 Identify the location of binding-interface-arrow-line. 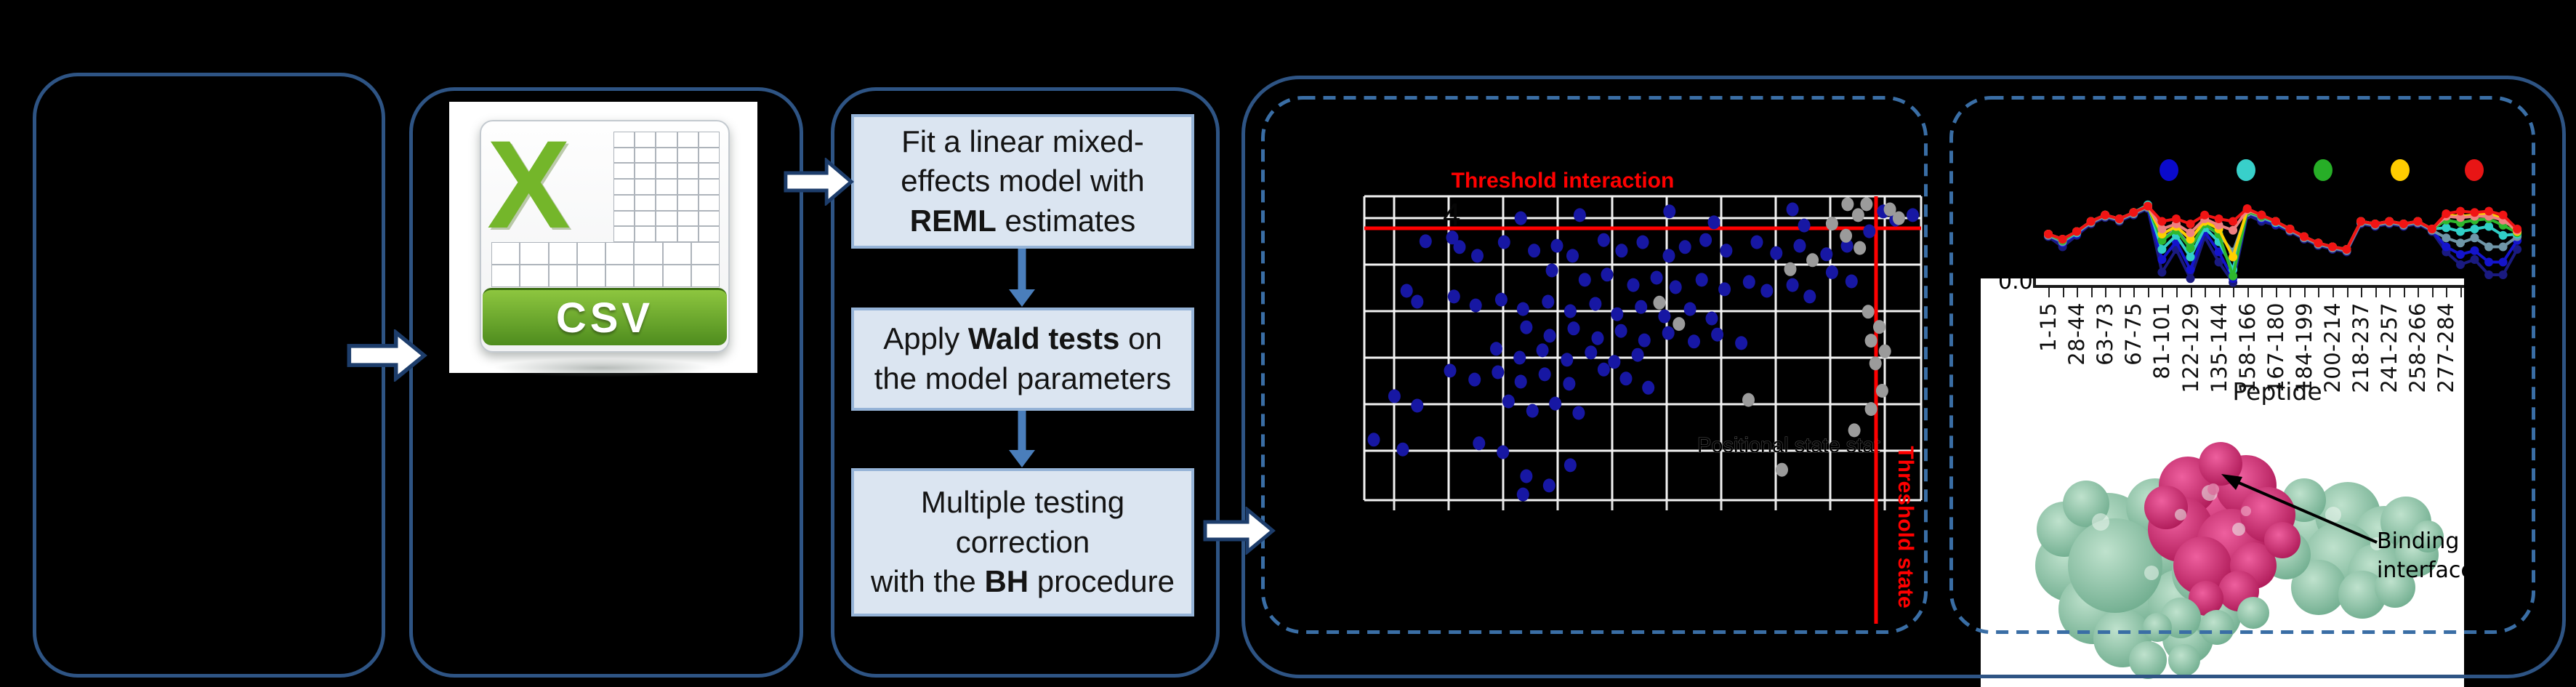
(2308, 512).